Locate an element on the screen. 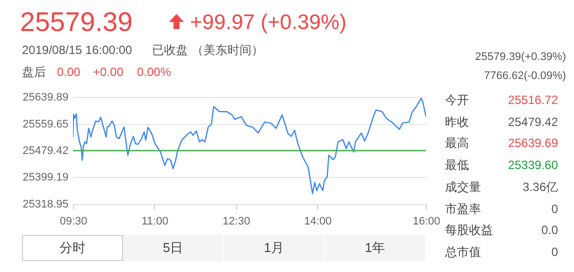 The height and width of the screenshot is (272, 574). text: 1年 is located at coordinates (375, 248).